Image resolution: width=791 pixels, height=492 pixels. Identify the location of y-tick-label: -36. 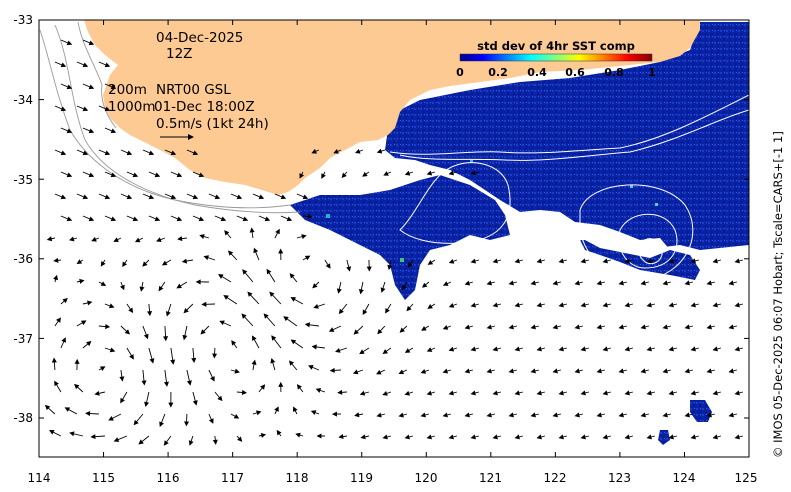
(23, 259).